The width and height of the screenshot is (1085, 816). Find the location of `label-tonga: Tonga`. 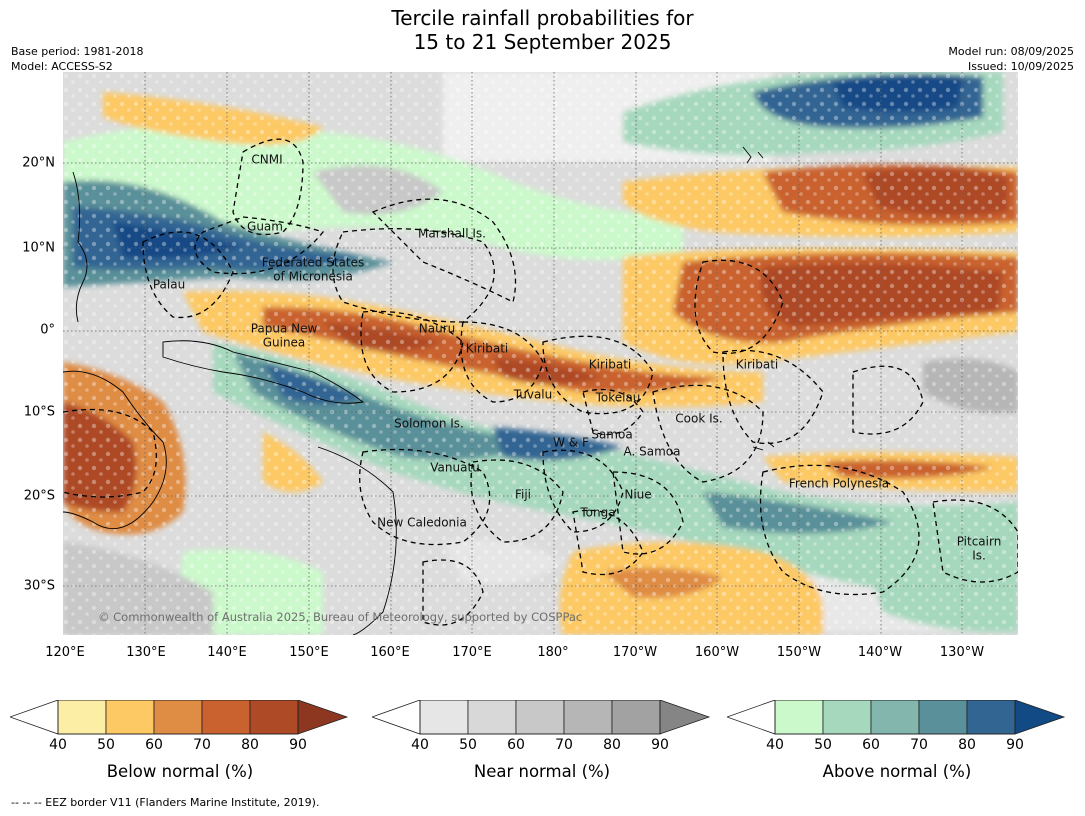

label-tonga: Tonga is located at coordinates (598, 512).